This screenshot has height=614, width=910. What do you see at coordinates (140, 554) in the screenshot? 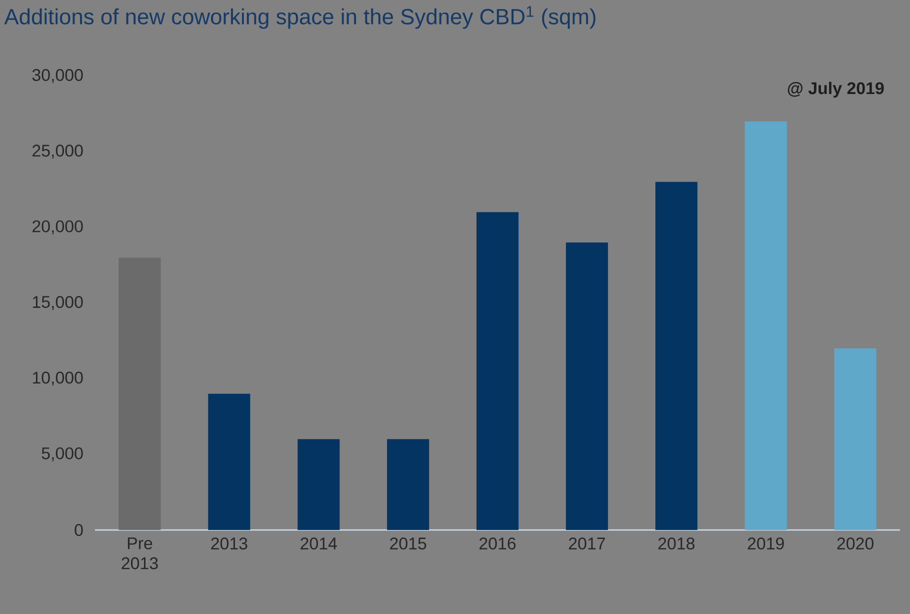
I see `x-tick-label: Pre 2013` at bounding box center [140, 554].